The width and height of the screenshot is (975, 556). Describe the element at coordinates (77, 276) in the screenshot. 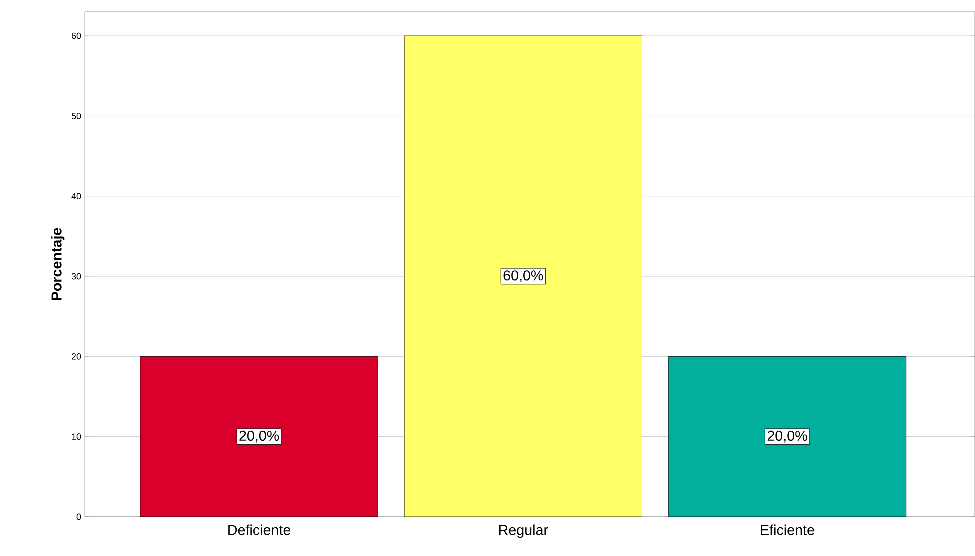

I see `y-tick-label: 30` at that location.